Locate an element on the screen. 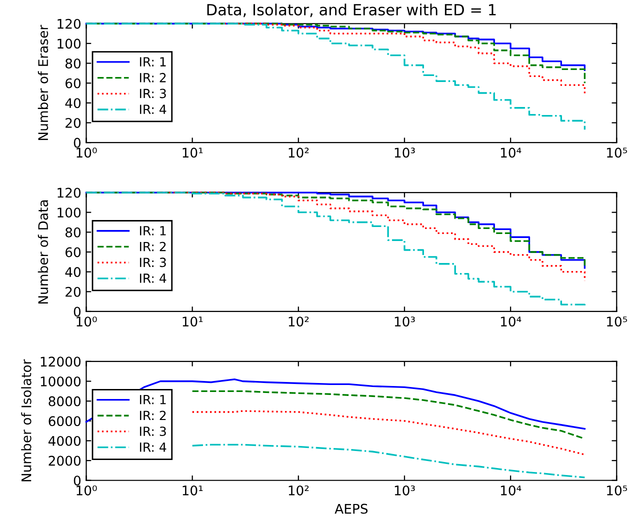  y-axis-title: Number of Eraser is located at coordinates (43, 82).